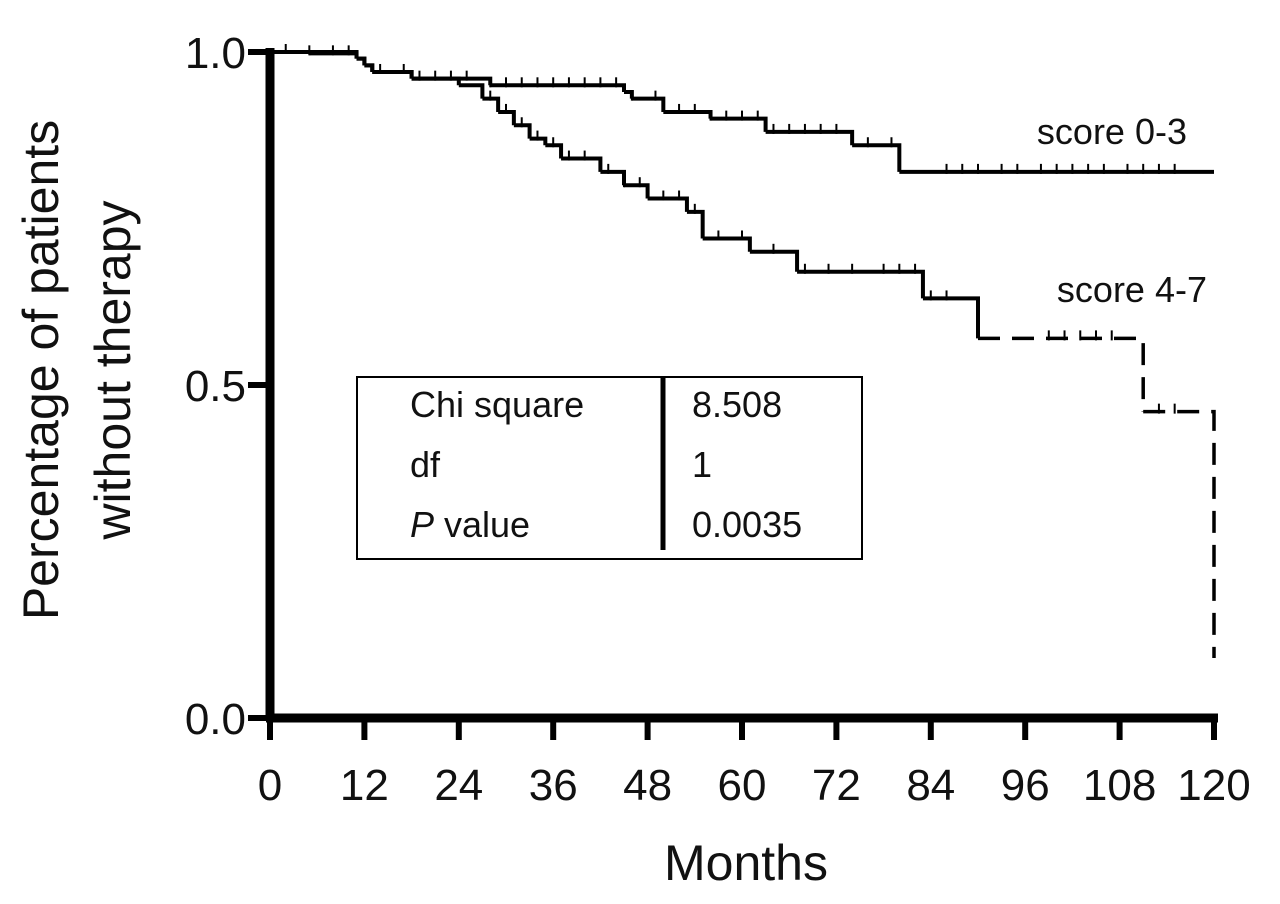  I want to click on x-axis-title: Months, so click(746, 863).